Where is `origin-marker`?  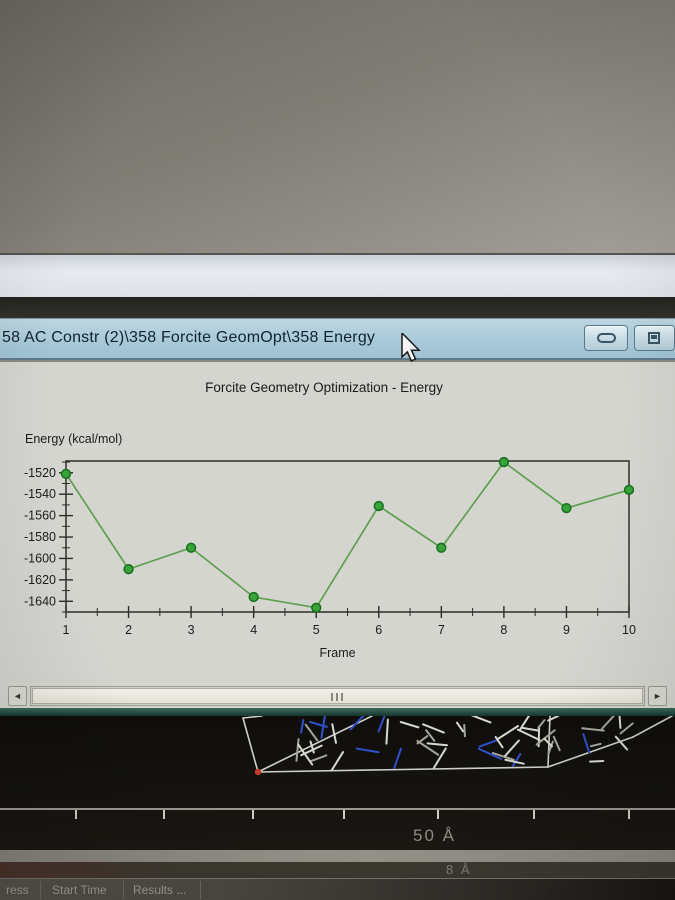
origin-marker is located at coordinates (258, 772).